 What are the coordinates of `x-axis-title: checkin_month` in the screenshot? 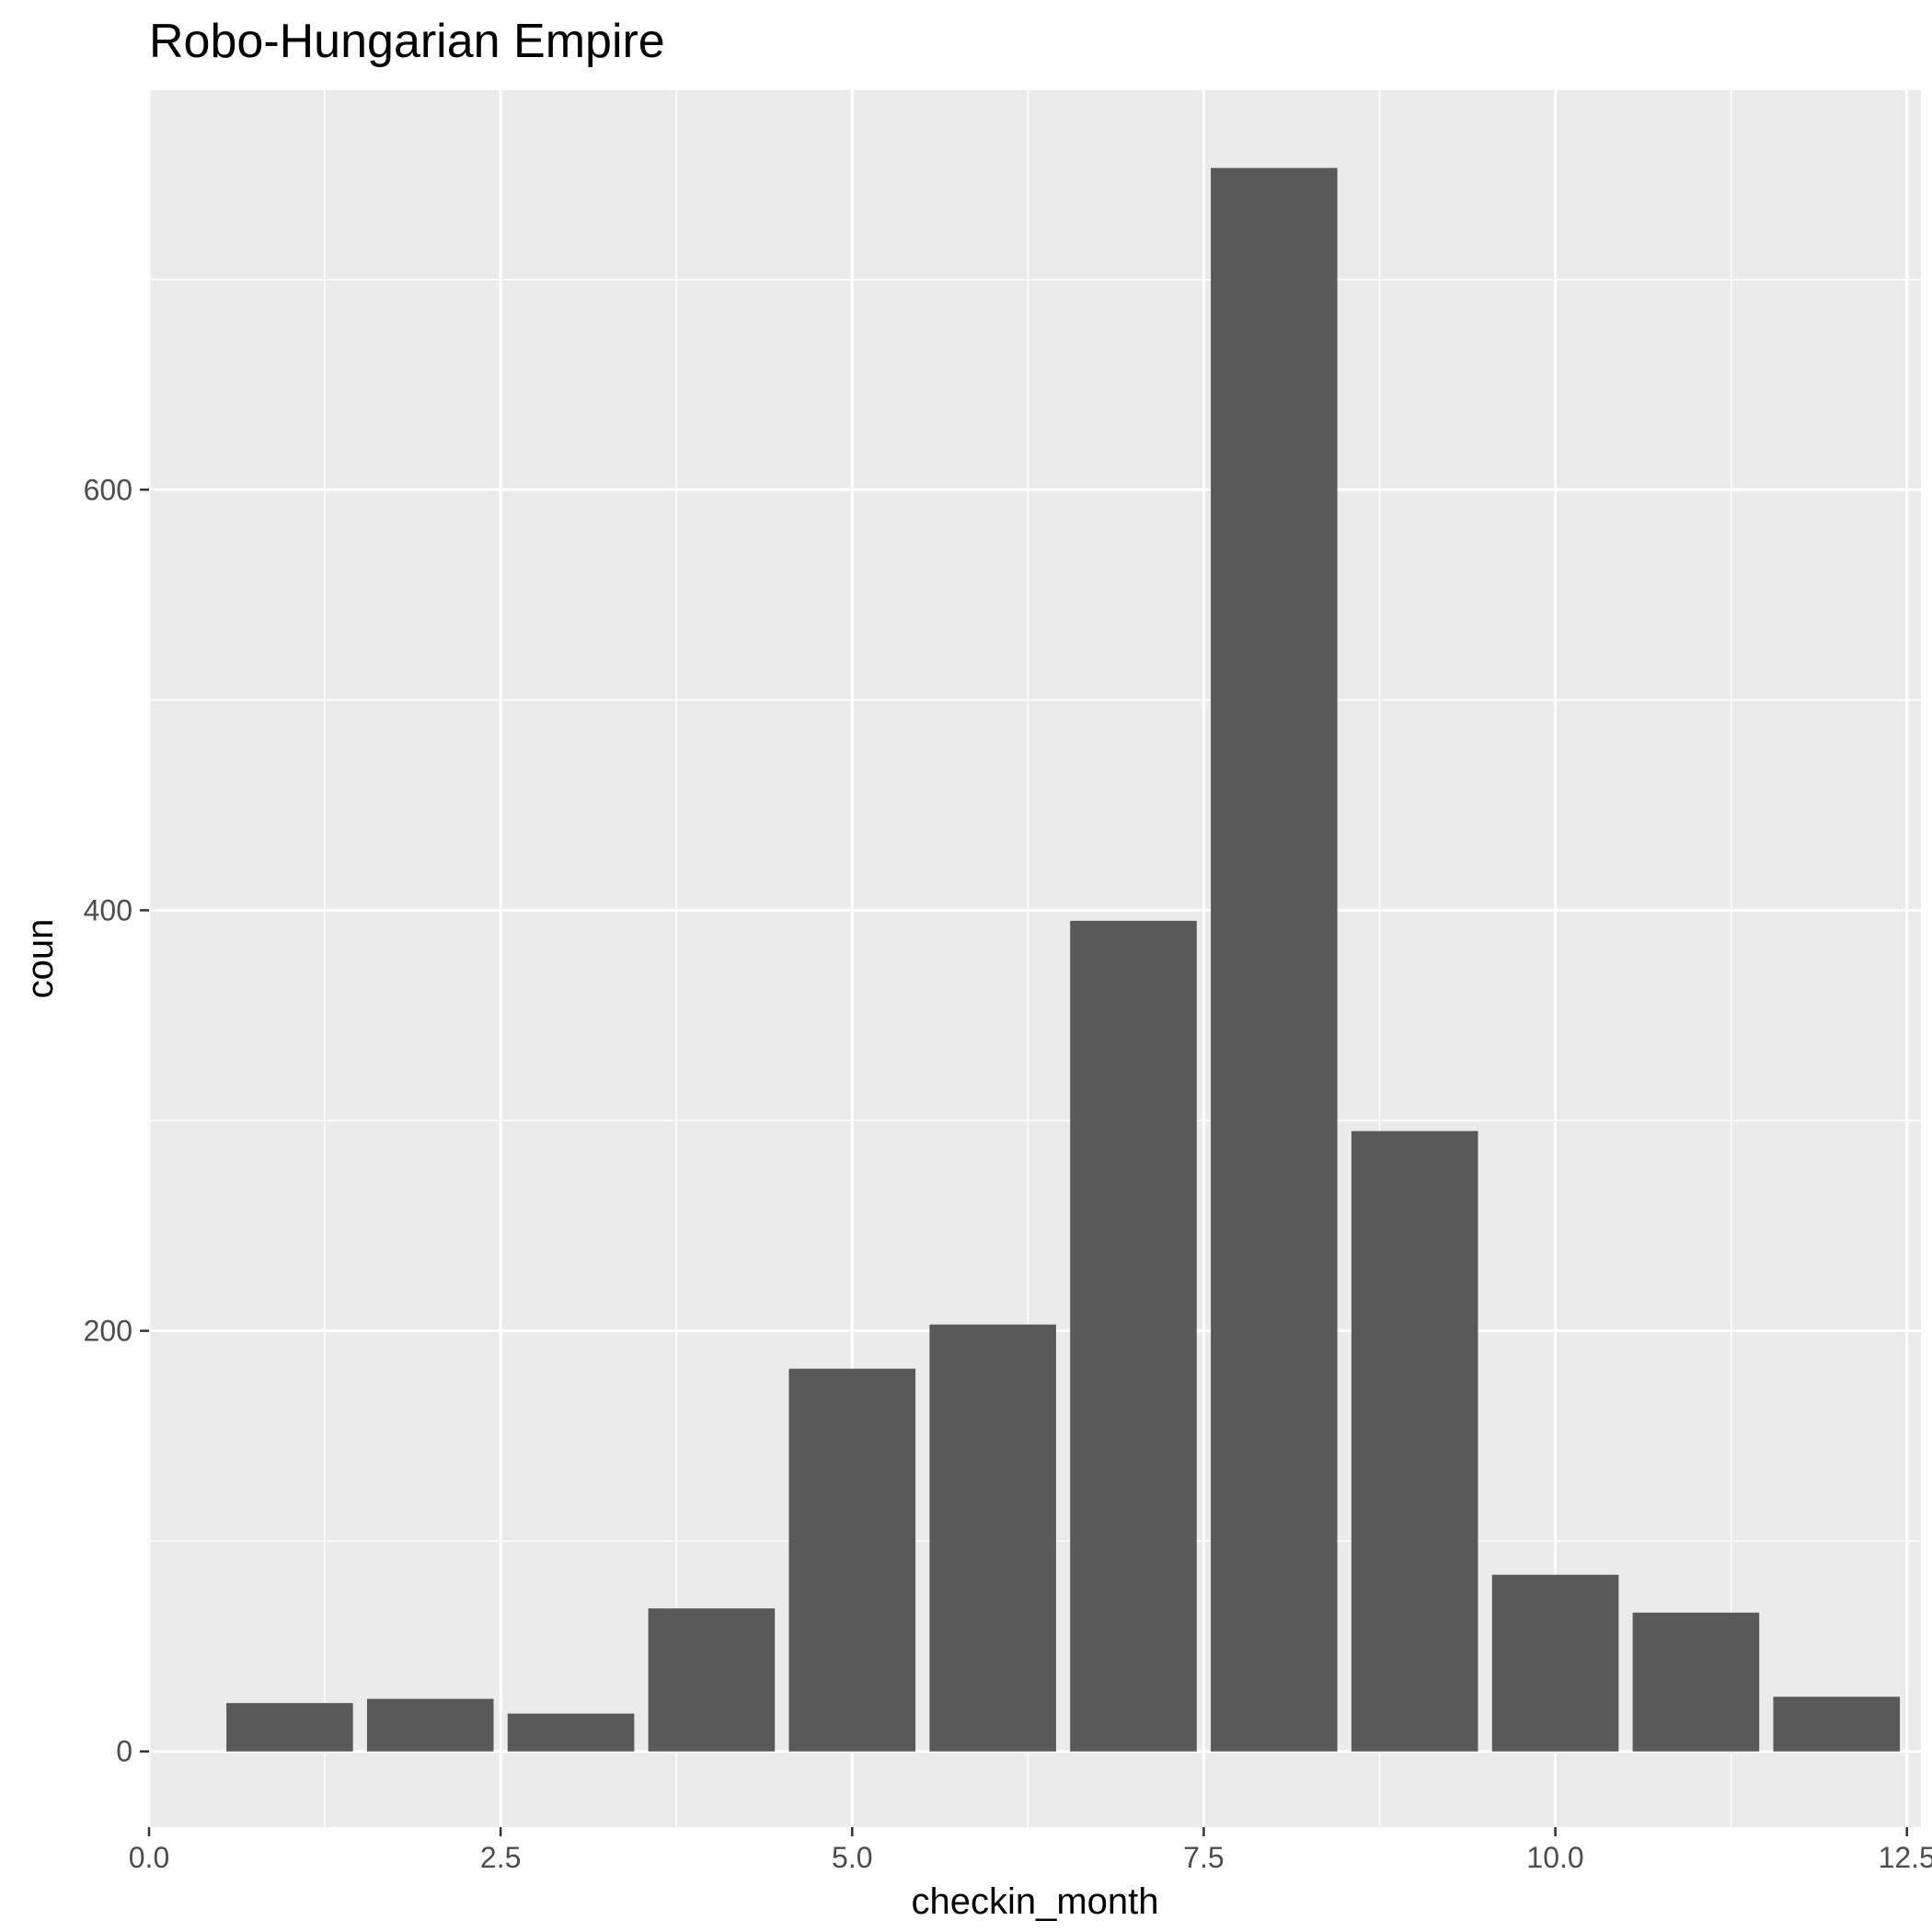 It's located at (1034, 1901).